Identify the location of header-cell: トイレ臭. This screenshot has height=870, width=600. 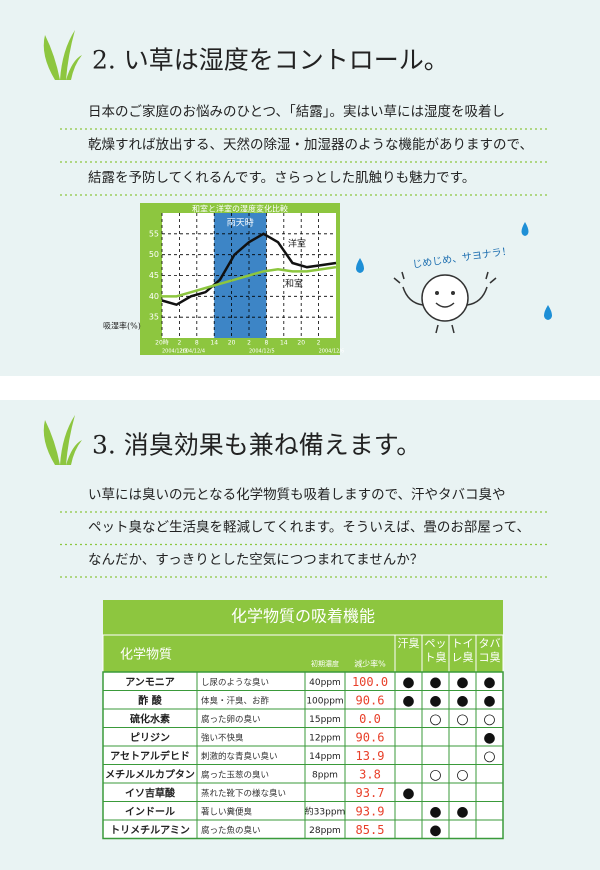
(462, 650).